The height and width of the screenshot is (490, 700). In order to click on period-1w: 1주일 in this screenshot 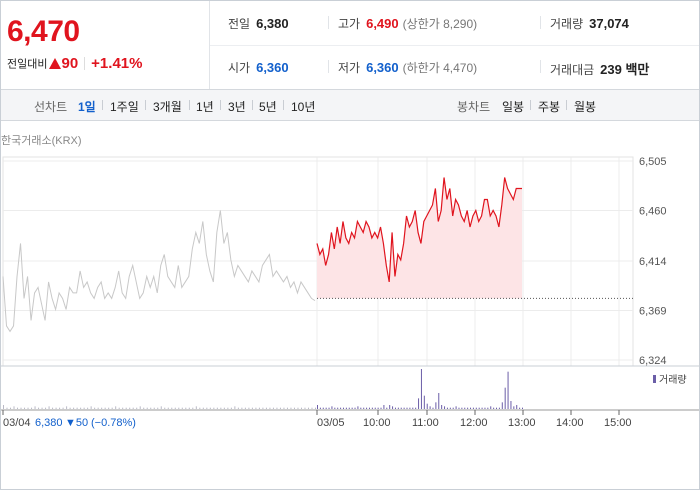, I will do `click(124, 107)`.